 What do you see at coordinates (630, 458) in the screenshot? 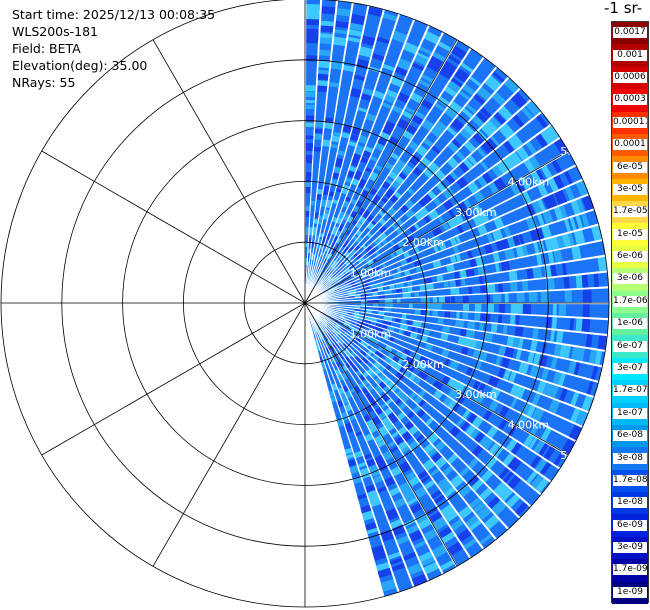
I see `colorbar-tick-label: 3e-08` at bounding box center [630, 458].